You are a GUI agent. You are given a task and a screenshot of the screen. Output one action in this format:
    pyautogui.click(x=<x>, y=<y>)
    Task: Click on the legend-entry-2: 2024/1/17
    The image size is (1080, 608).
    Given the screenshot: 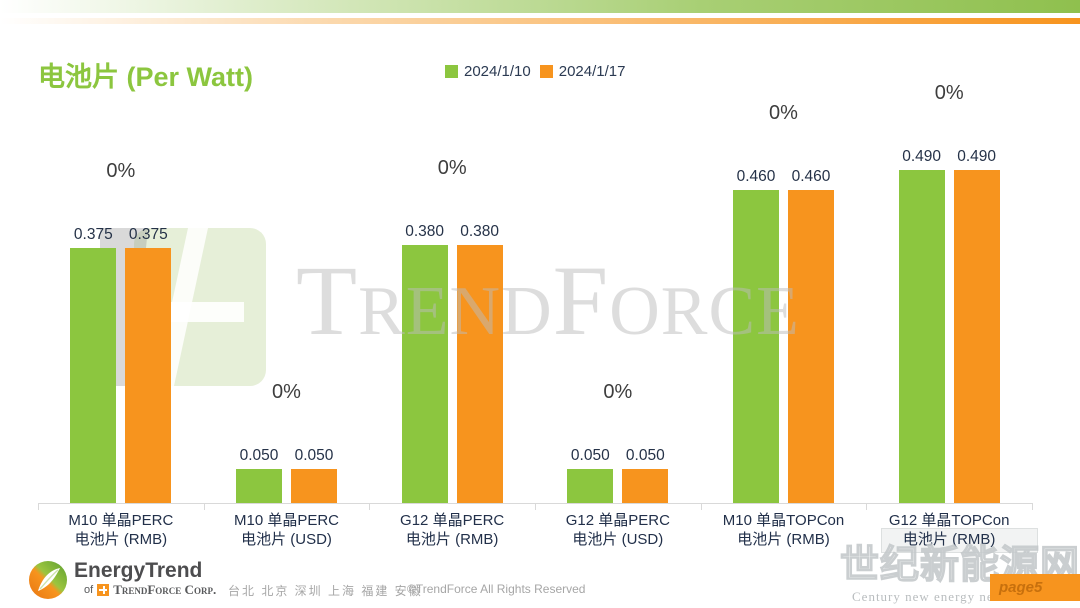 What is the action you would take?
    pyautogui.click(x=582, y=71)
    